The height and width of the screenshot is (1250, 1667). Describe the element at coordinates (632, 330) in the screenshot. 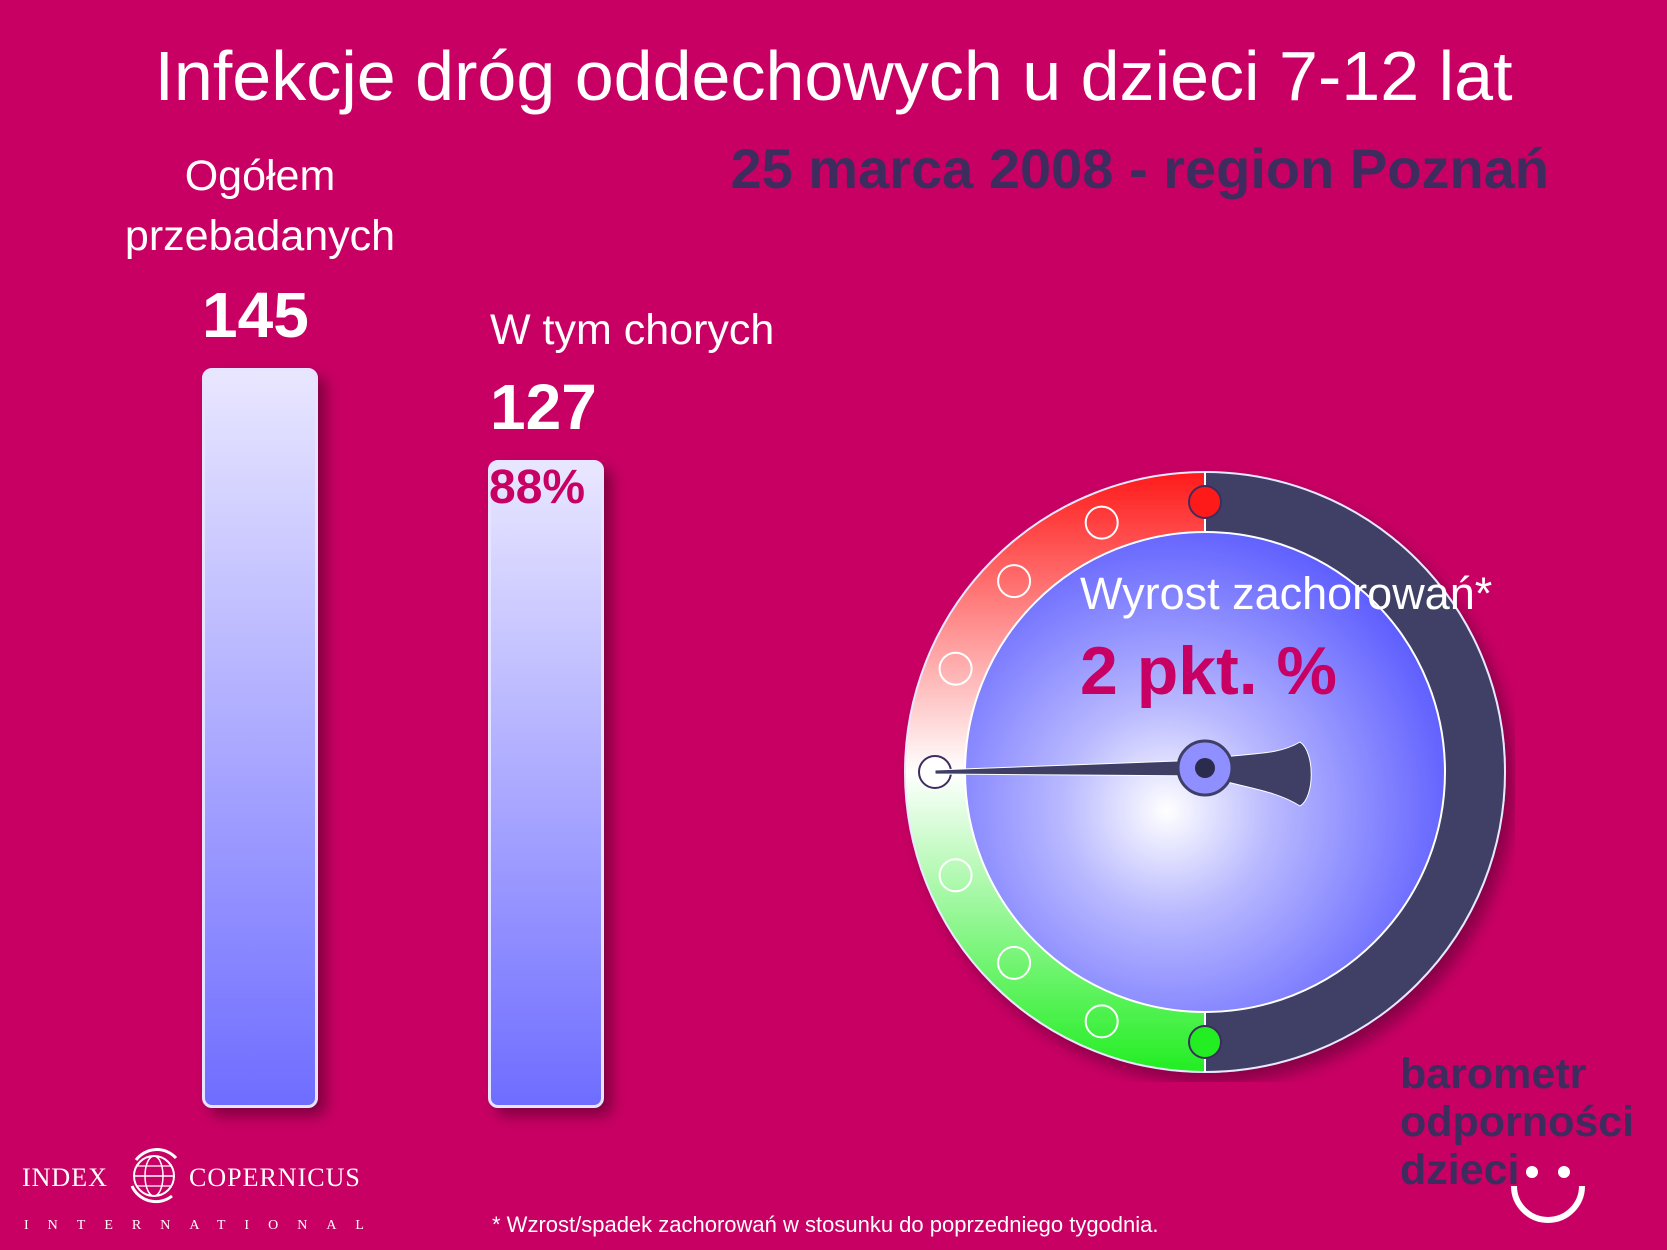

I see `sick-label: W tym chorych` at that location.